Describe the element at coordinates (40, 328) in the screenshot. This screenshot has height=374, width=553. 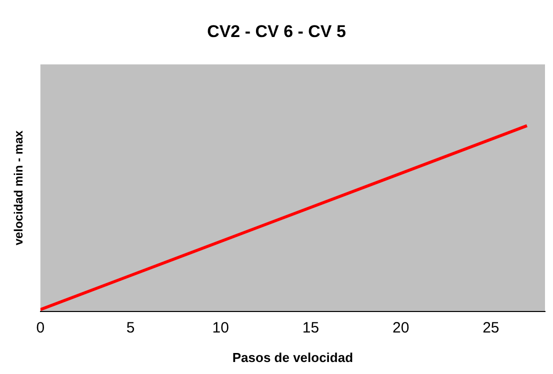
I see `x-tick-label: 0` at that location.